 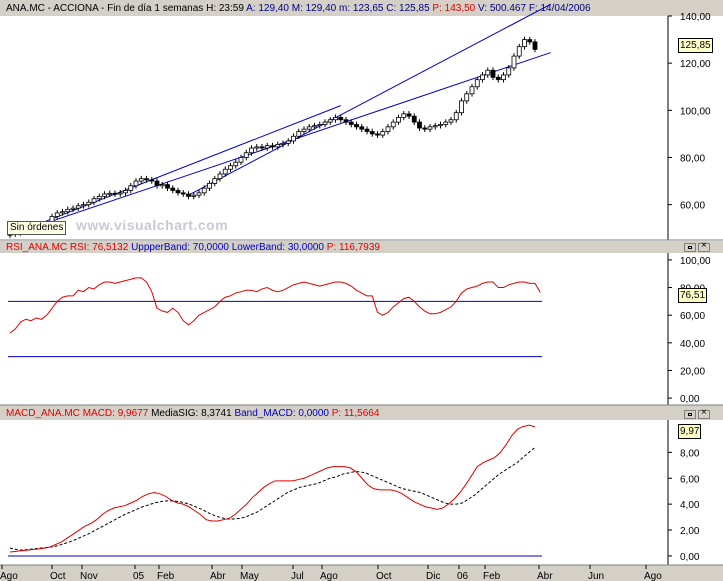 I want to click on p-value: P: 143,50, so click(x=454, y=8).